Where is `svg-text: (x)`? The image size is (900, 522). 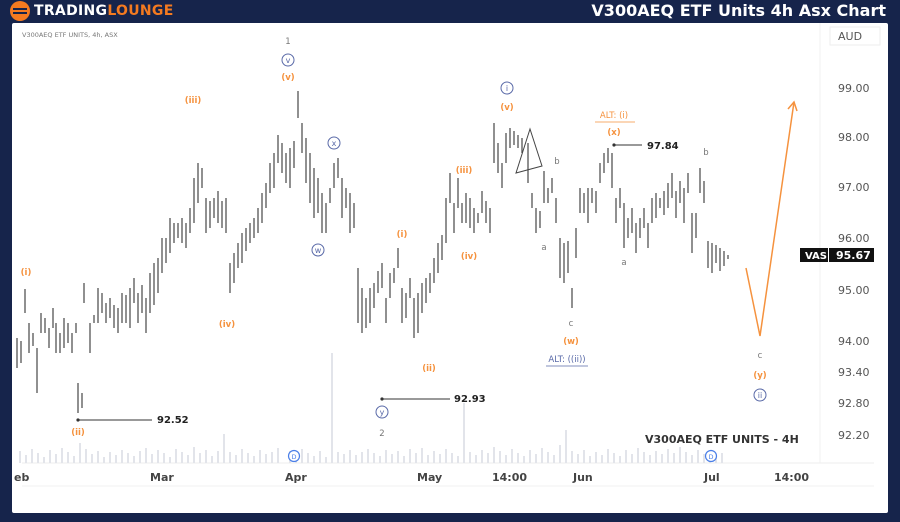 svg-text: (x) is located at coordinates (613, 133).